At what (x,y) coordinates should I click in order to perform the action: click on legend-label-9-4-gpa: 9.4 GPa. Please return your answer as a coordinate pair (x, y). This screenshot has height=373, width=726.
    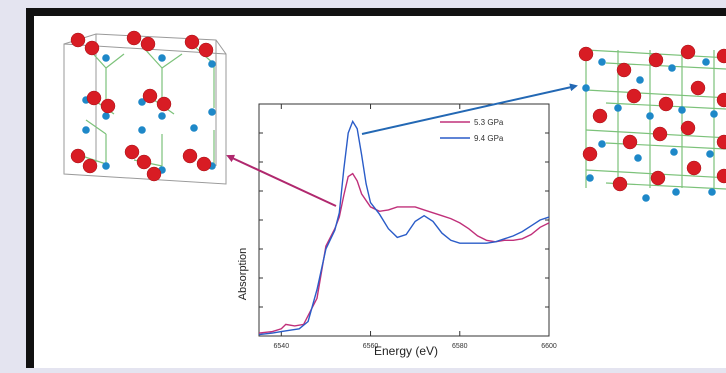
    Looking at the image, I should click on (489, 138).